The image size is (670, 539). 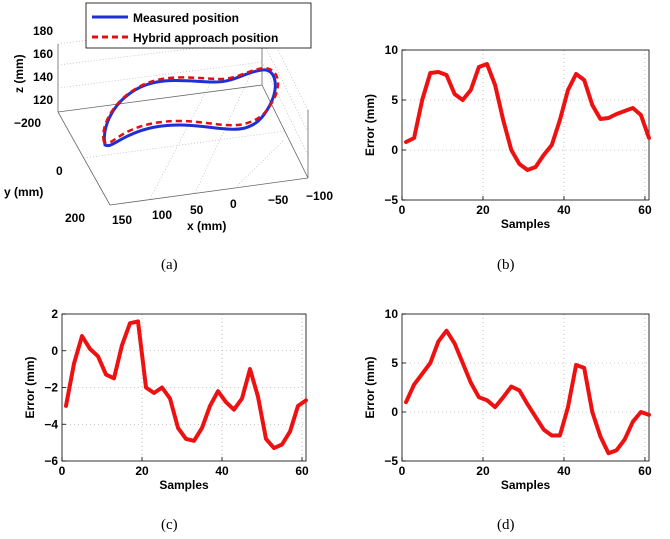 I want to click on y-tick-label: −200, so click(x=27, y=123).